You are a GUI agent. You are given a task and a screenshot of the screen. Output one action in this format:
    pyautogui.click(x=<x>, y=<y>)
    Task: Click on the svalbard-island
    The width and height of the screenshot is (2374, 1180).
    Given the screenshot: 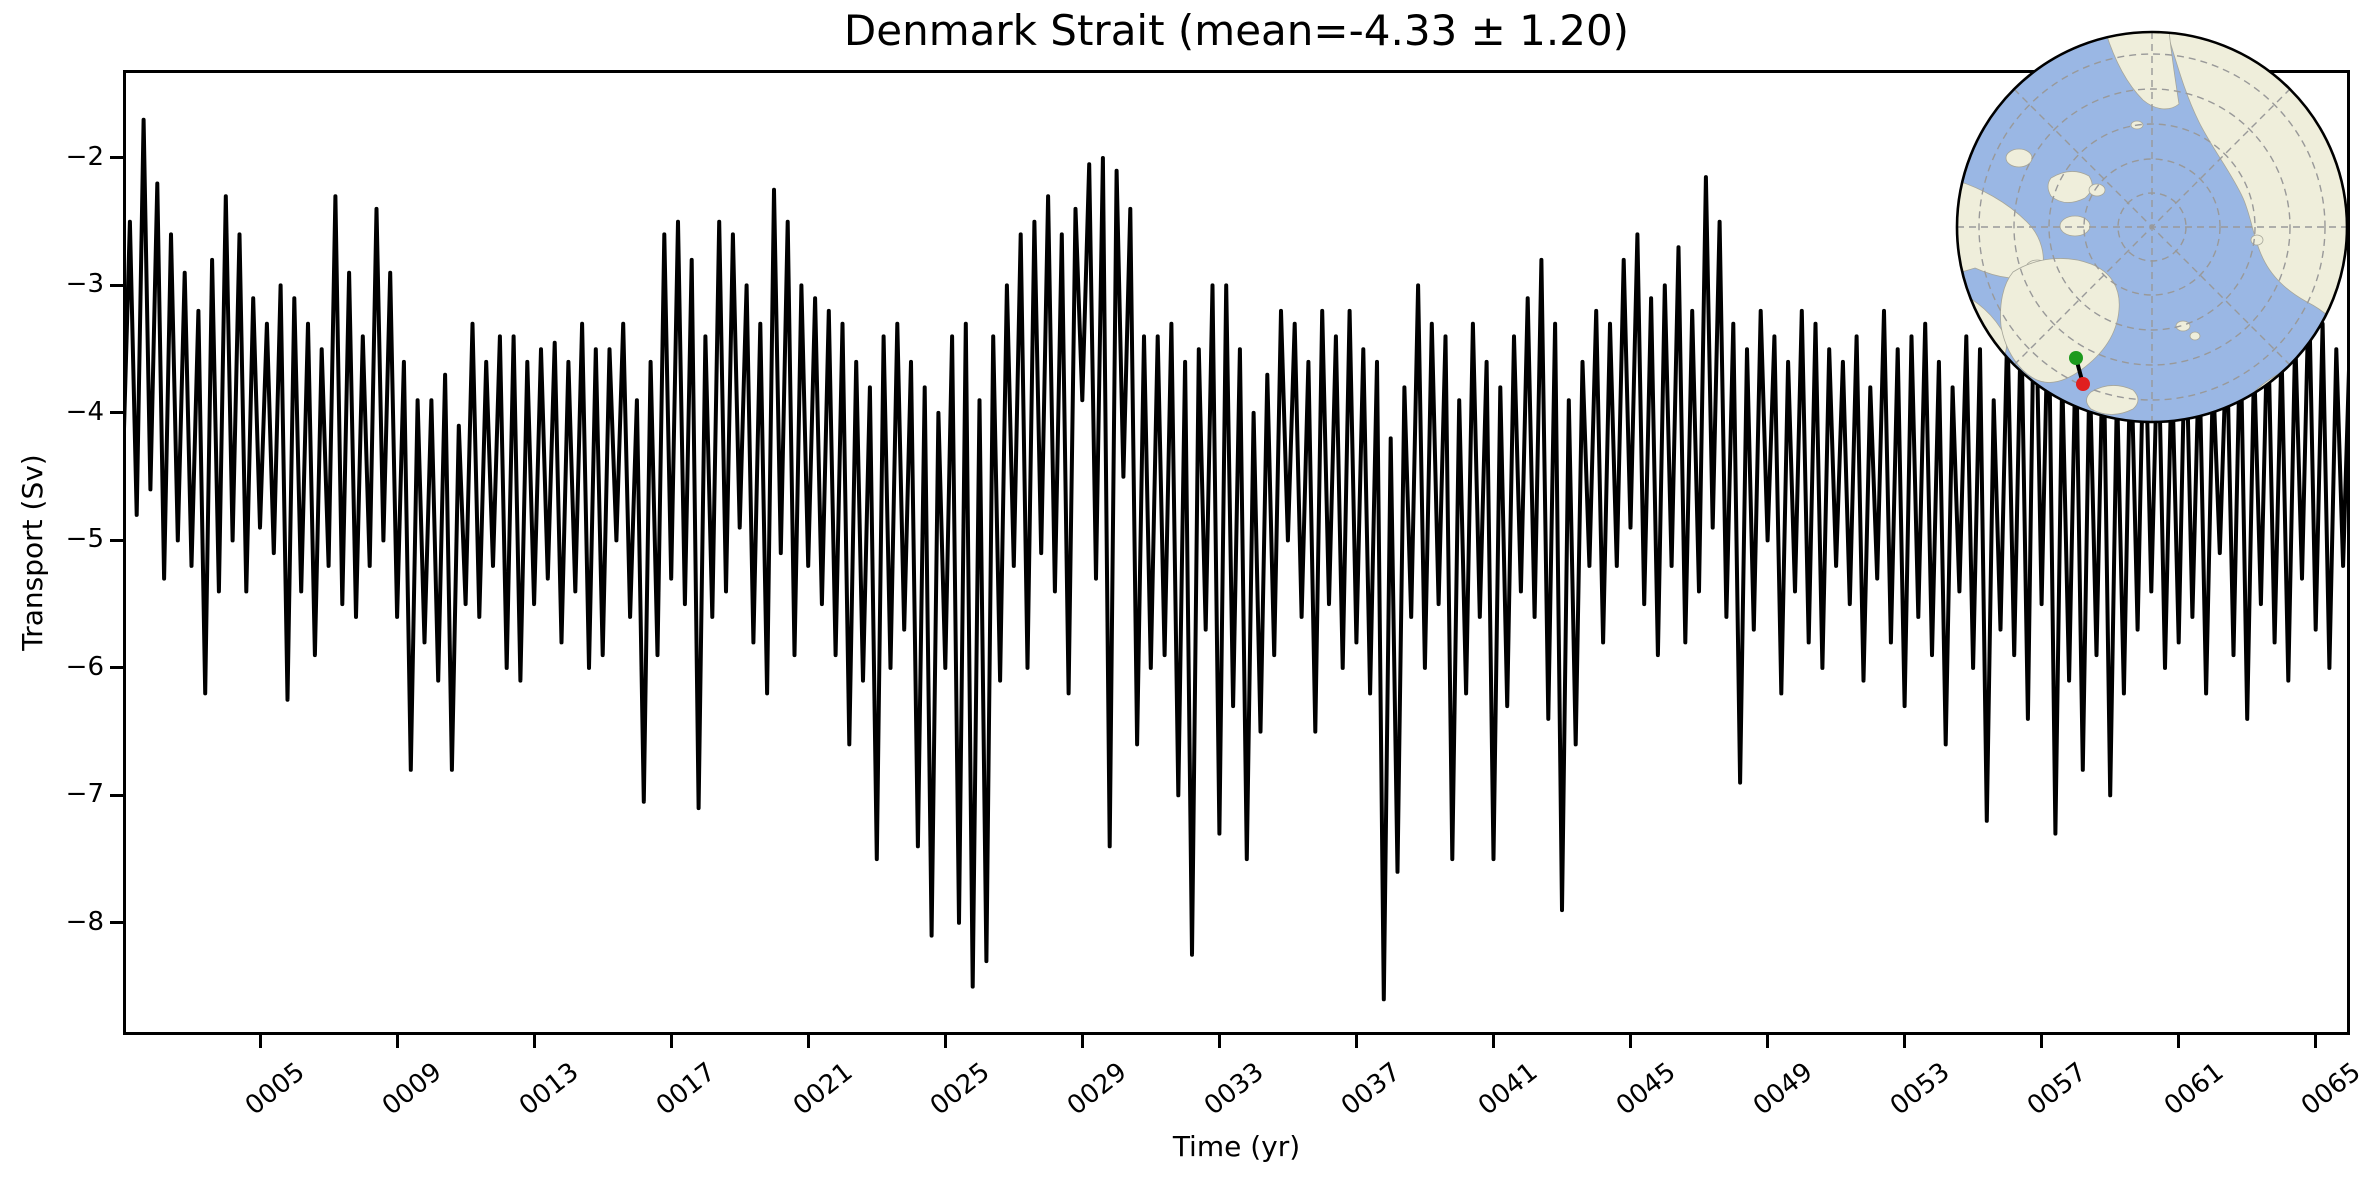 What is the action you would take?
    pyautogui.click(x=2195, y=336)
    